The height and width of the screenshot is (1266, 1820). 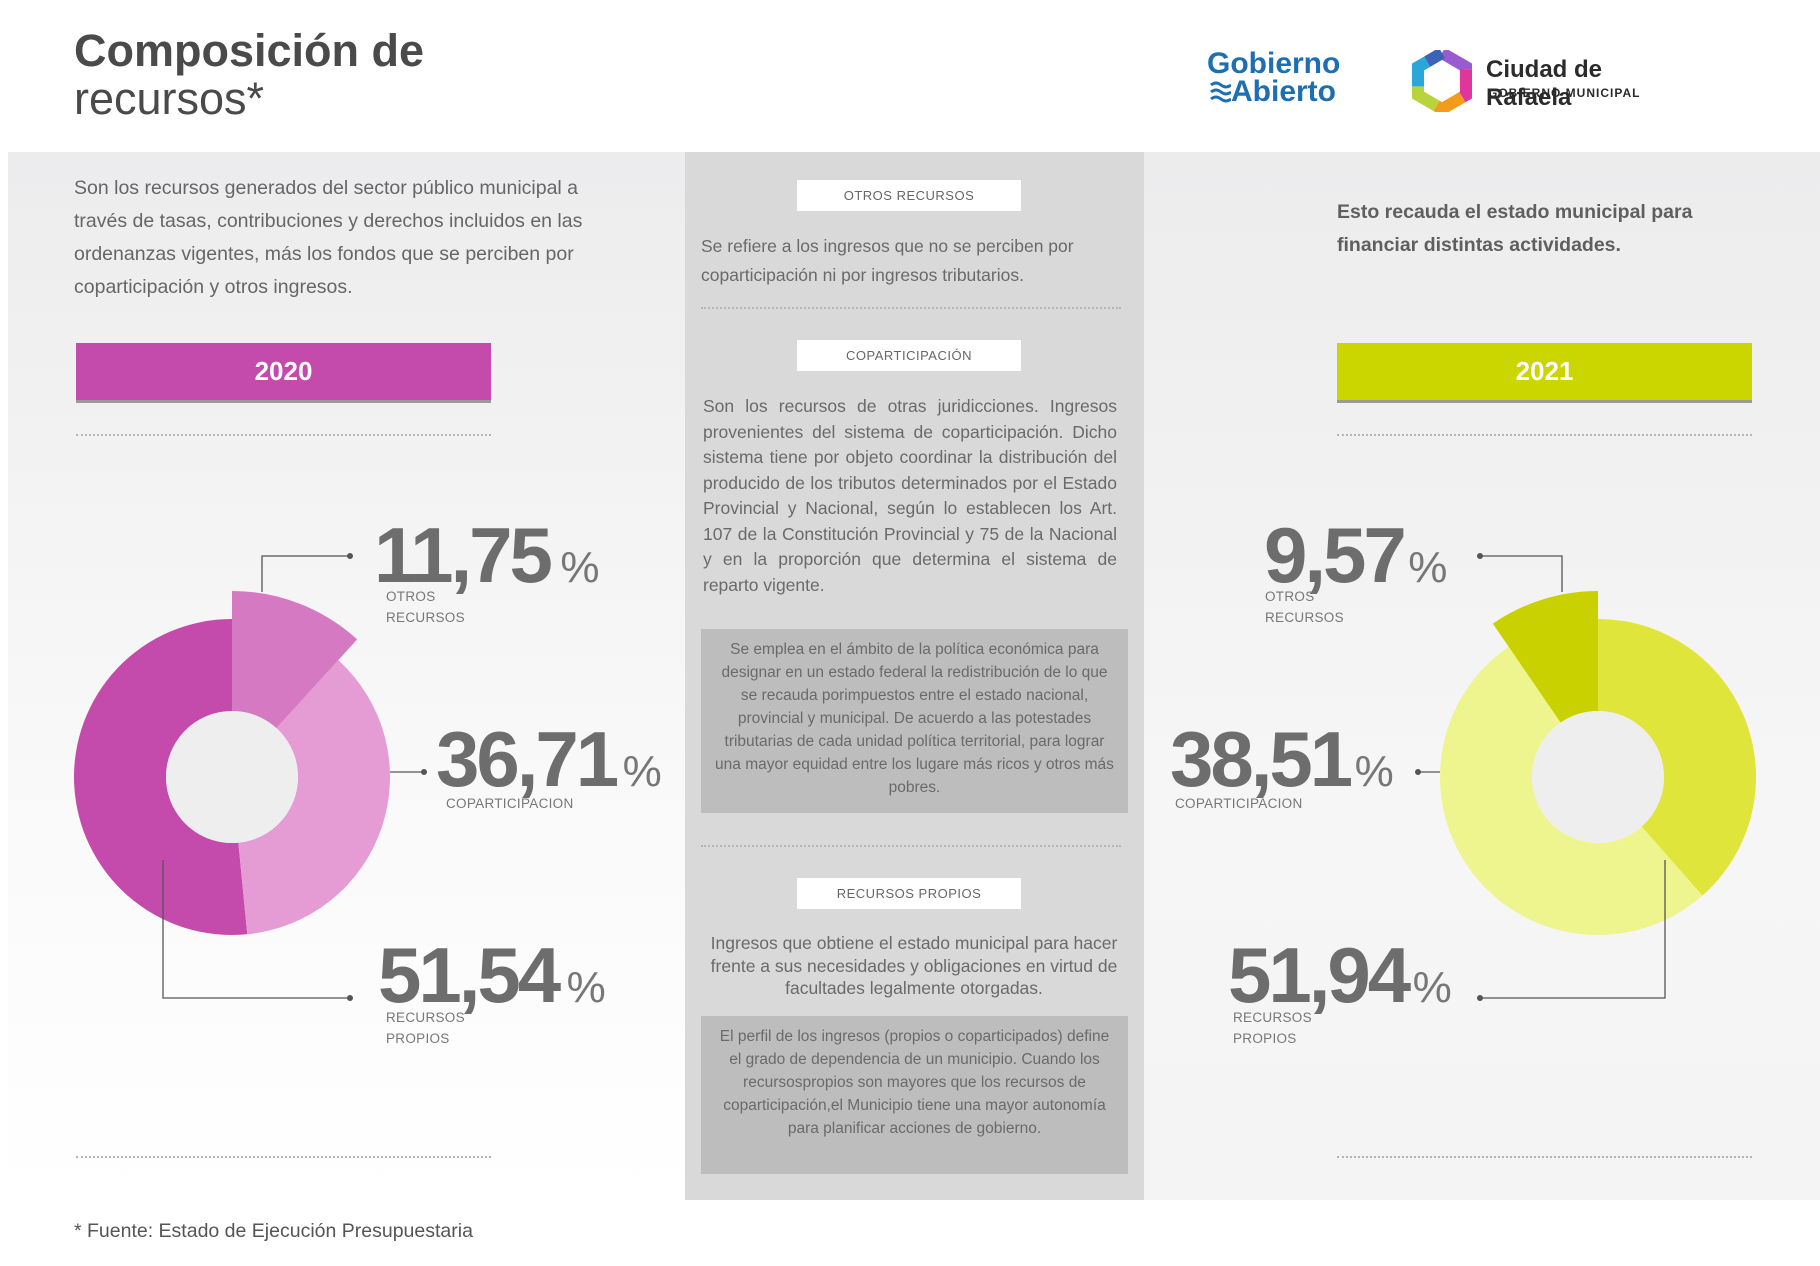 What do you see at coordinates (1442, 81) in the screenshot?
I see `hexagon-logo-icon` at bounding box center [1442, 81].